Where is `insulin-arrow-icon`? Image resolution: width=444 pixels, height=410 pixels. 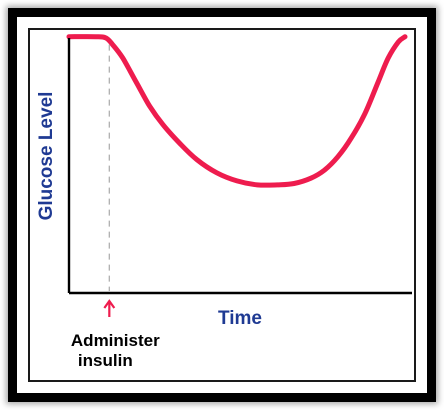 insulin-arrow-icon is located at coordinates (109, 308).